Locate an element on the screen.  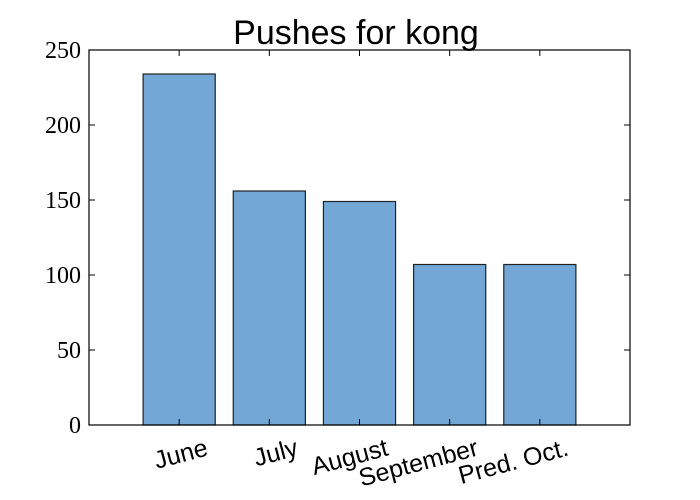
y-tick-label: 50 is located at coordinates (69, 351).